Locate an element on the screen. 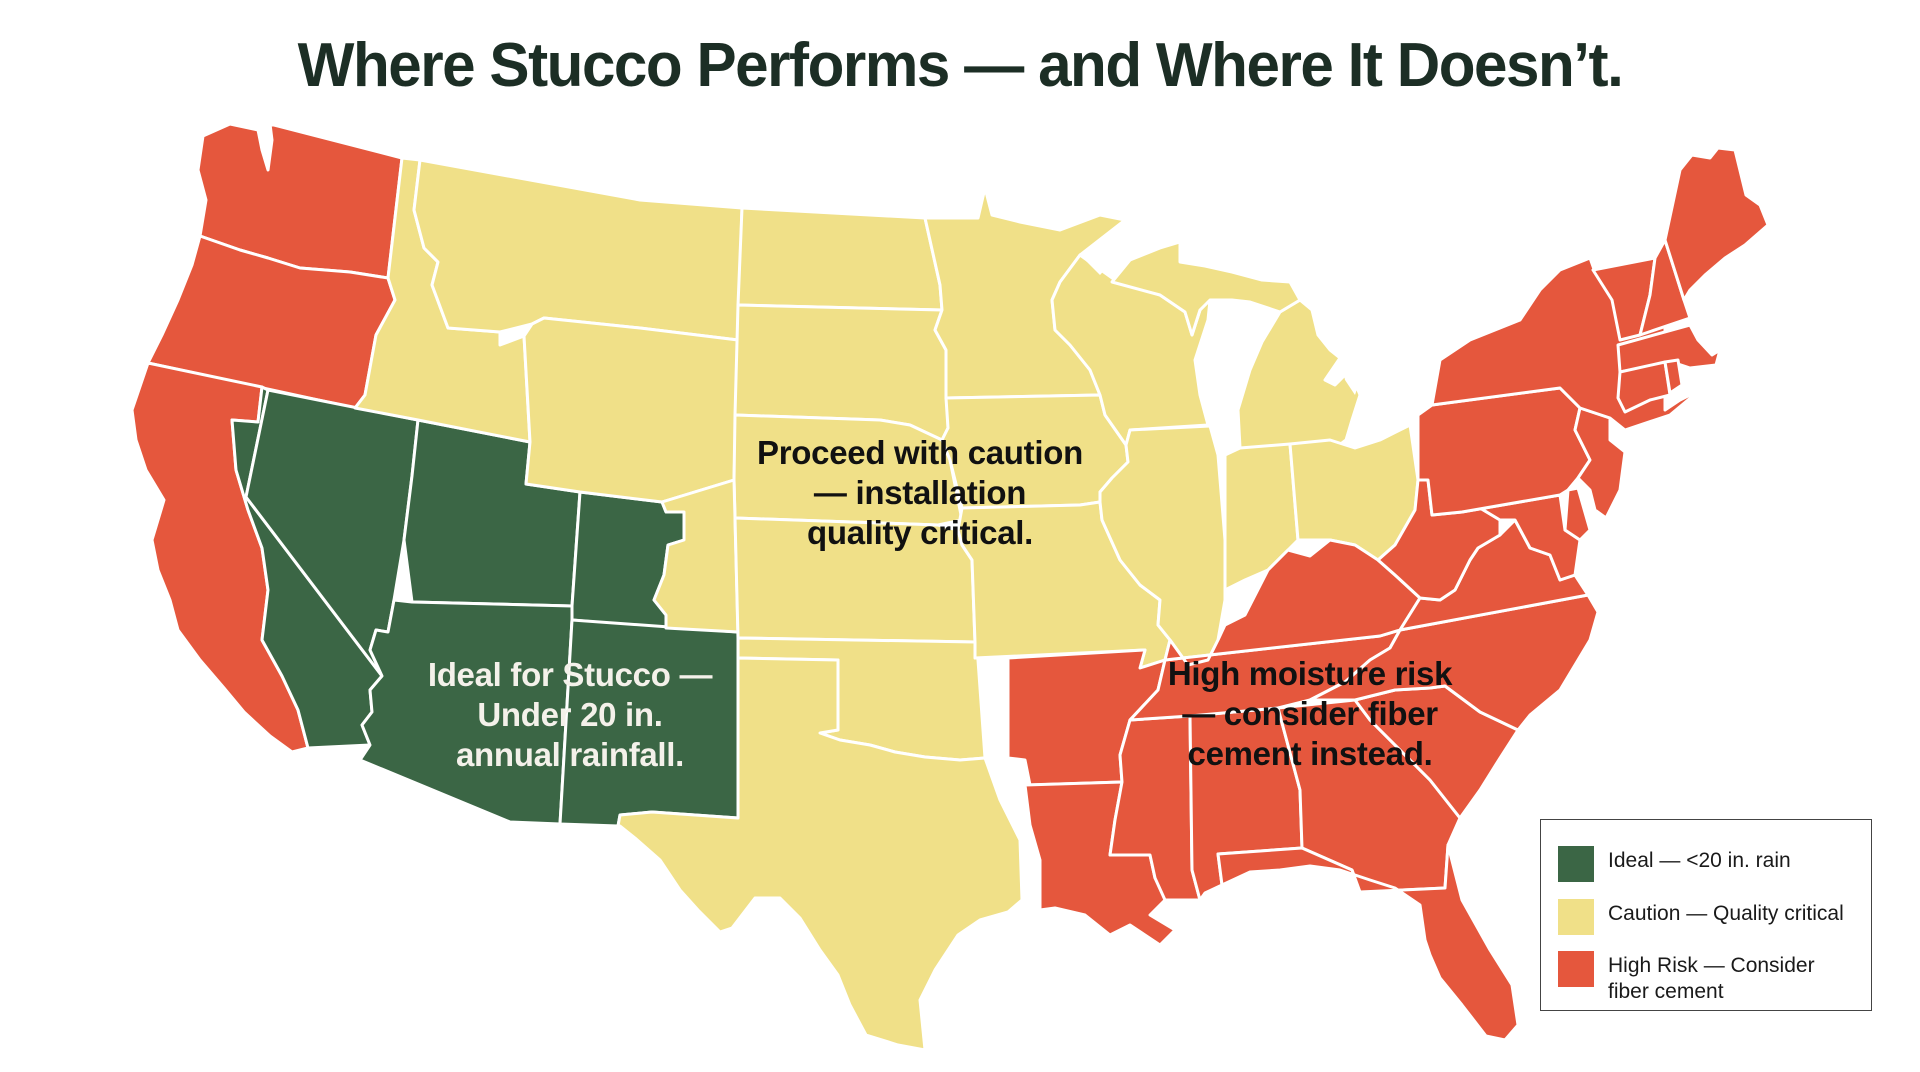  lake-huron-bay is located at coordinates (1350, 372).